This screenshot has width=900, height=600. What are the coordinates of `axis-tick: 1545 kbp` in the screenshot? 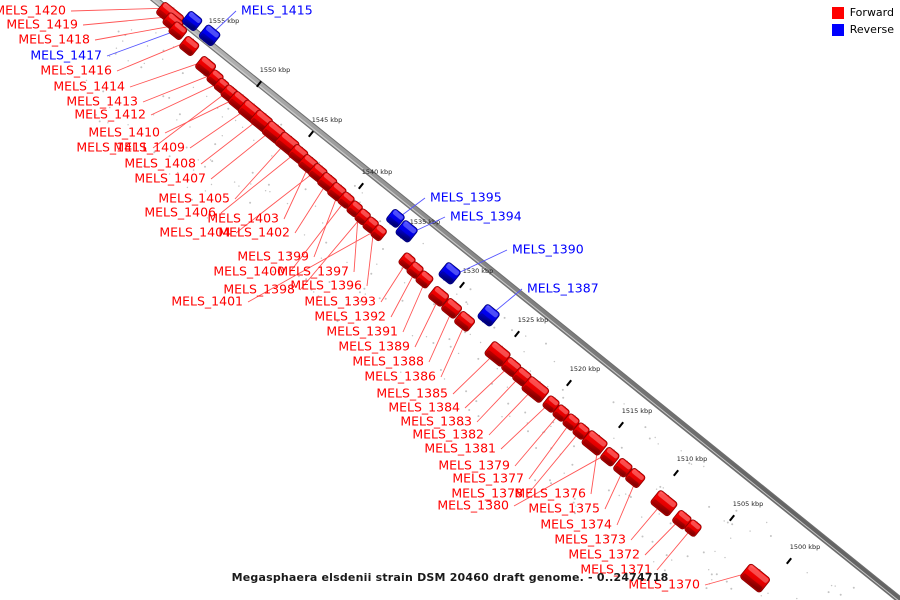 It's located at (324, 127).